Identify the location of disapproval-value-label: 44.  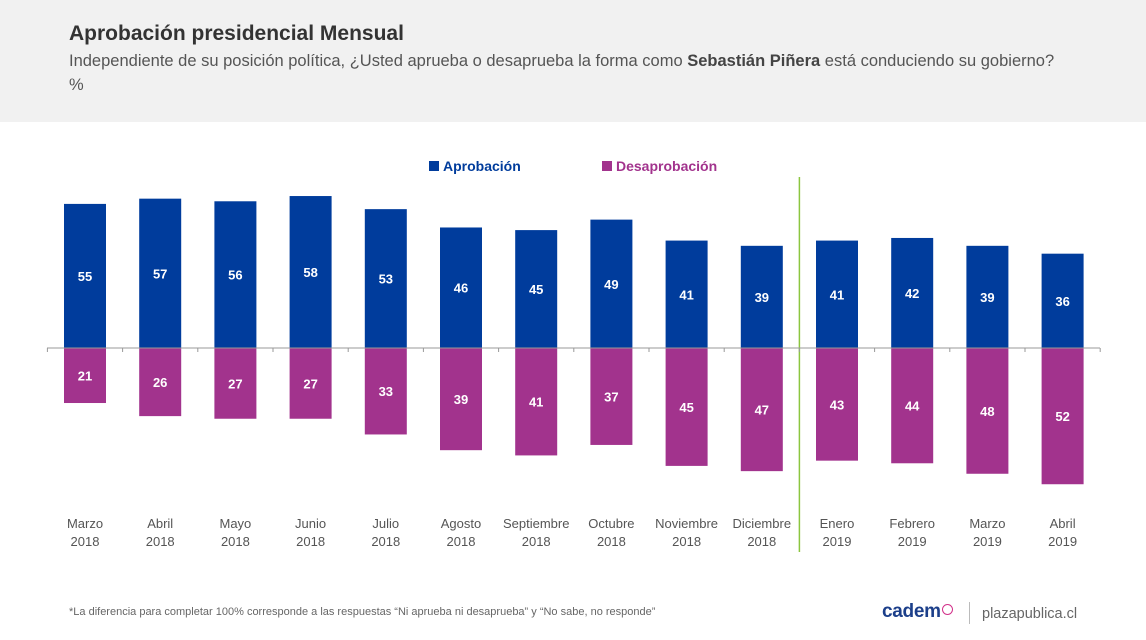
(912, 406).